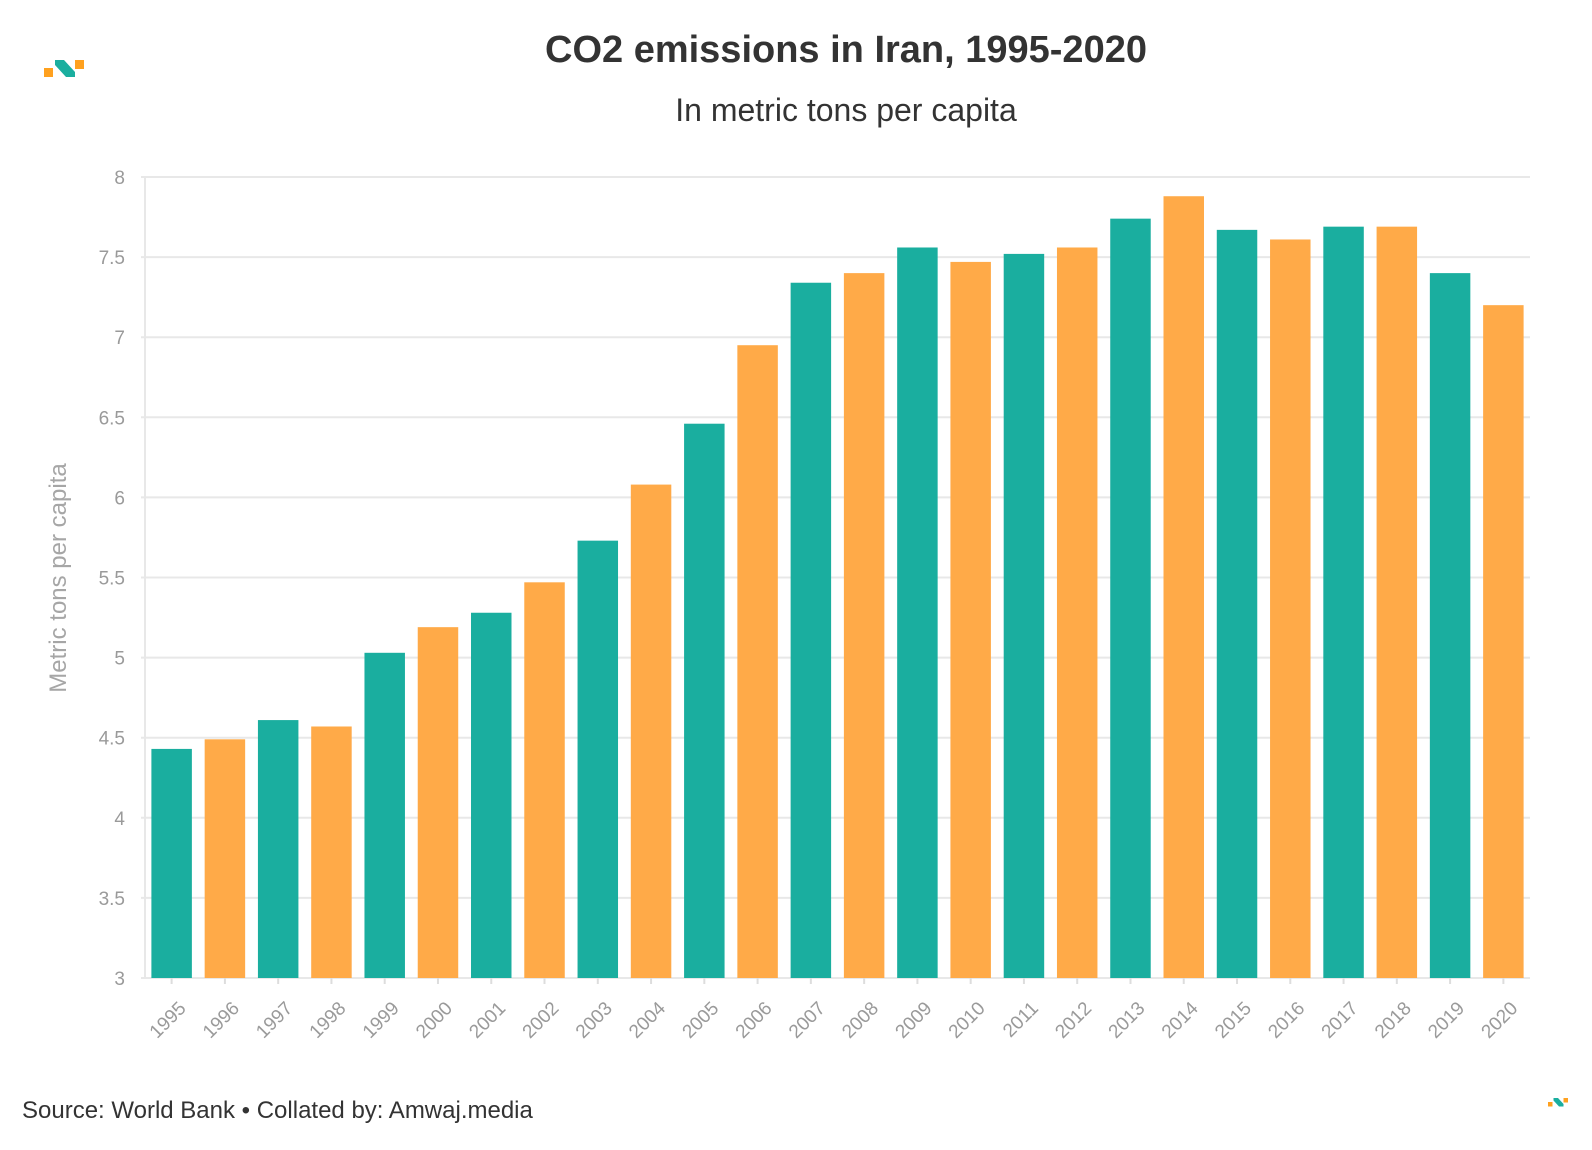 This screenshot has width=1592, height=1150. I want to click on y-tick-label: 7, so click(119, 338).